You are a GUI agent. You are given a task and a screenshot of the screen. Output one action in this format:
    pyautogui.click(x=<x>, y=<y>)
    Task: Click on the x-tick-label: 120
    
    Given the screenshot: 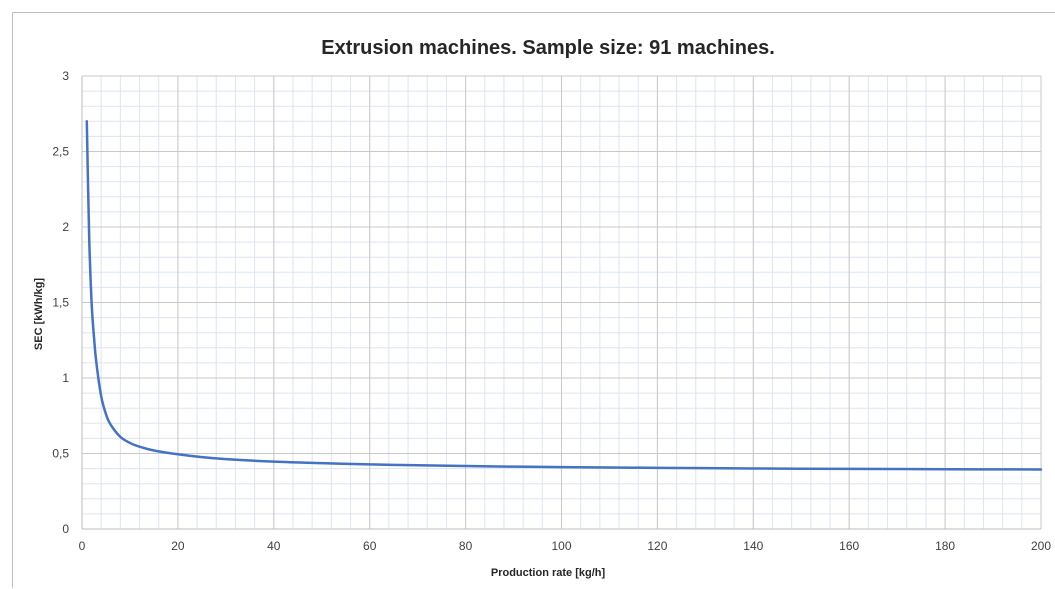 What is the action you would take?
    pyautogui.click(x=657, y=546)
    